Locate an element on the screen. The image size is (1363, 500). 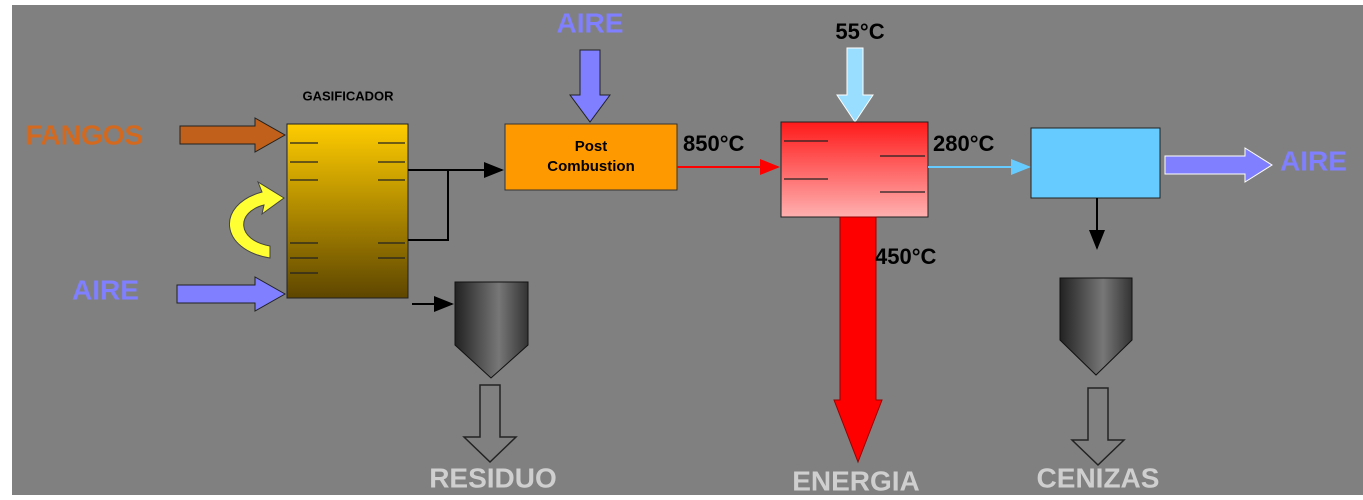
energy-arrow is located at coordinates (858, 340).